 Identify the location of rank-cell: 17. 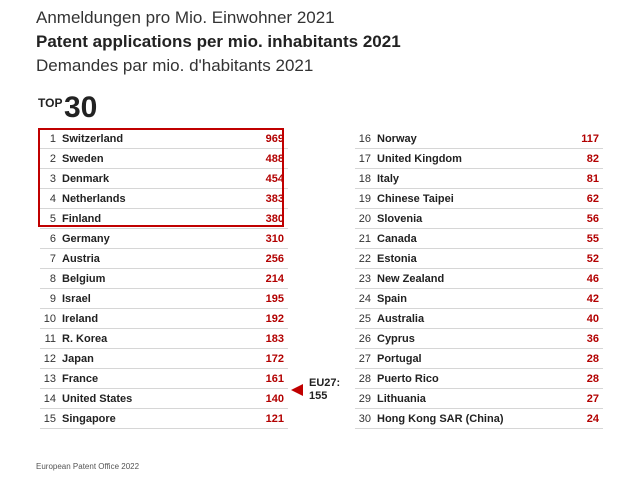
(364, 159).